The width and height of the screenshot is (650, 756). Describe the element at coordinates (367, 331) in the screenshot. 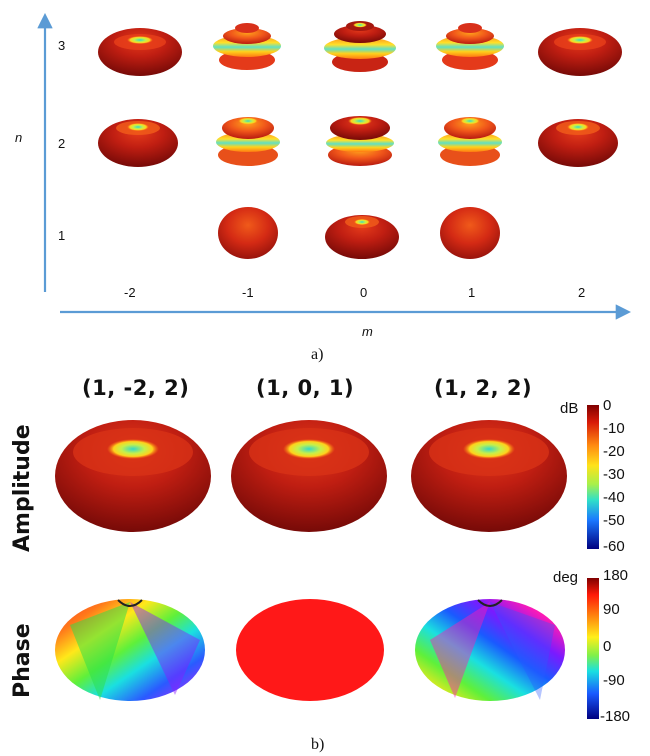

I see `m-axis-label: m` at that location.